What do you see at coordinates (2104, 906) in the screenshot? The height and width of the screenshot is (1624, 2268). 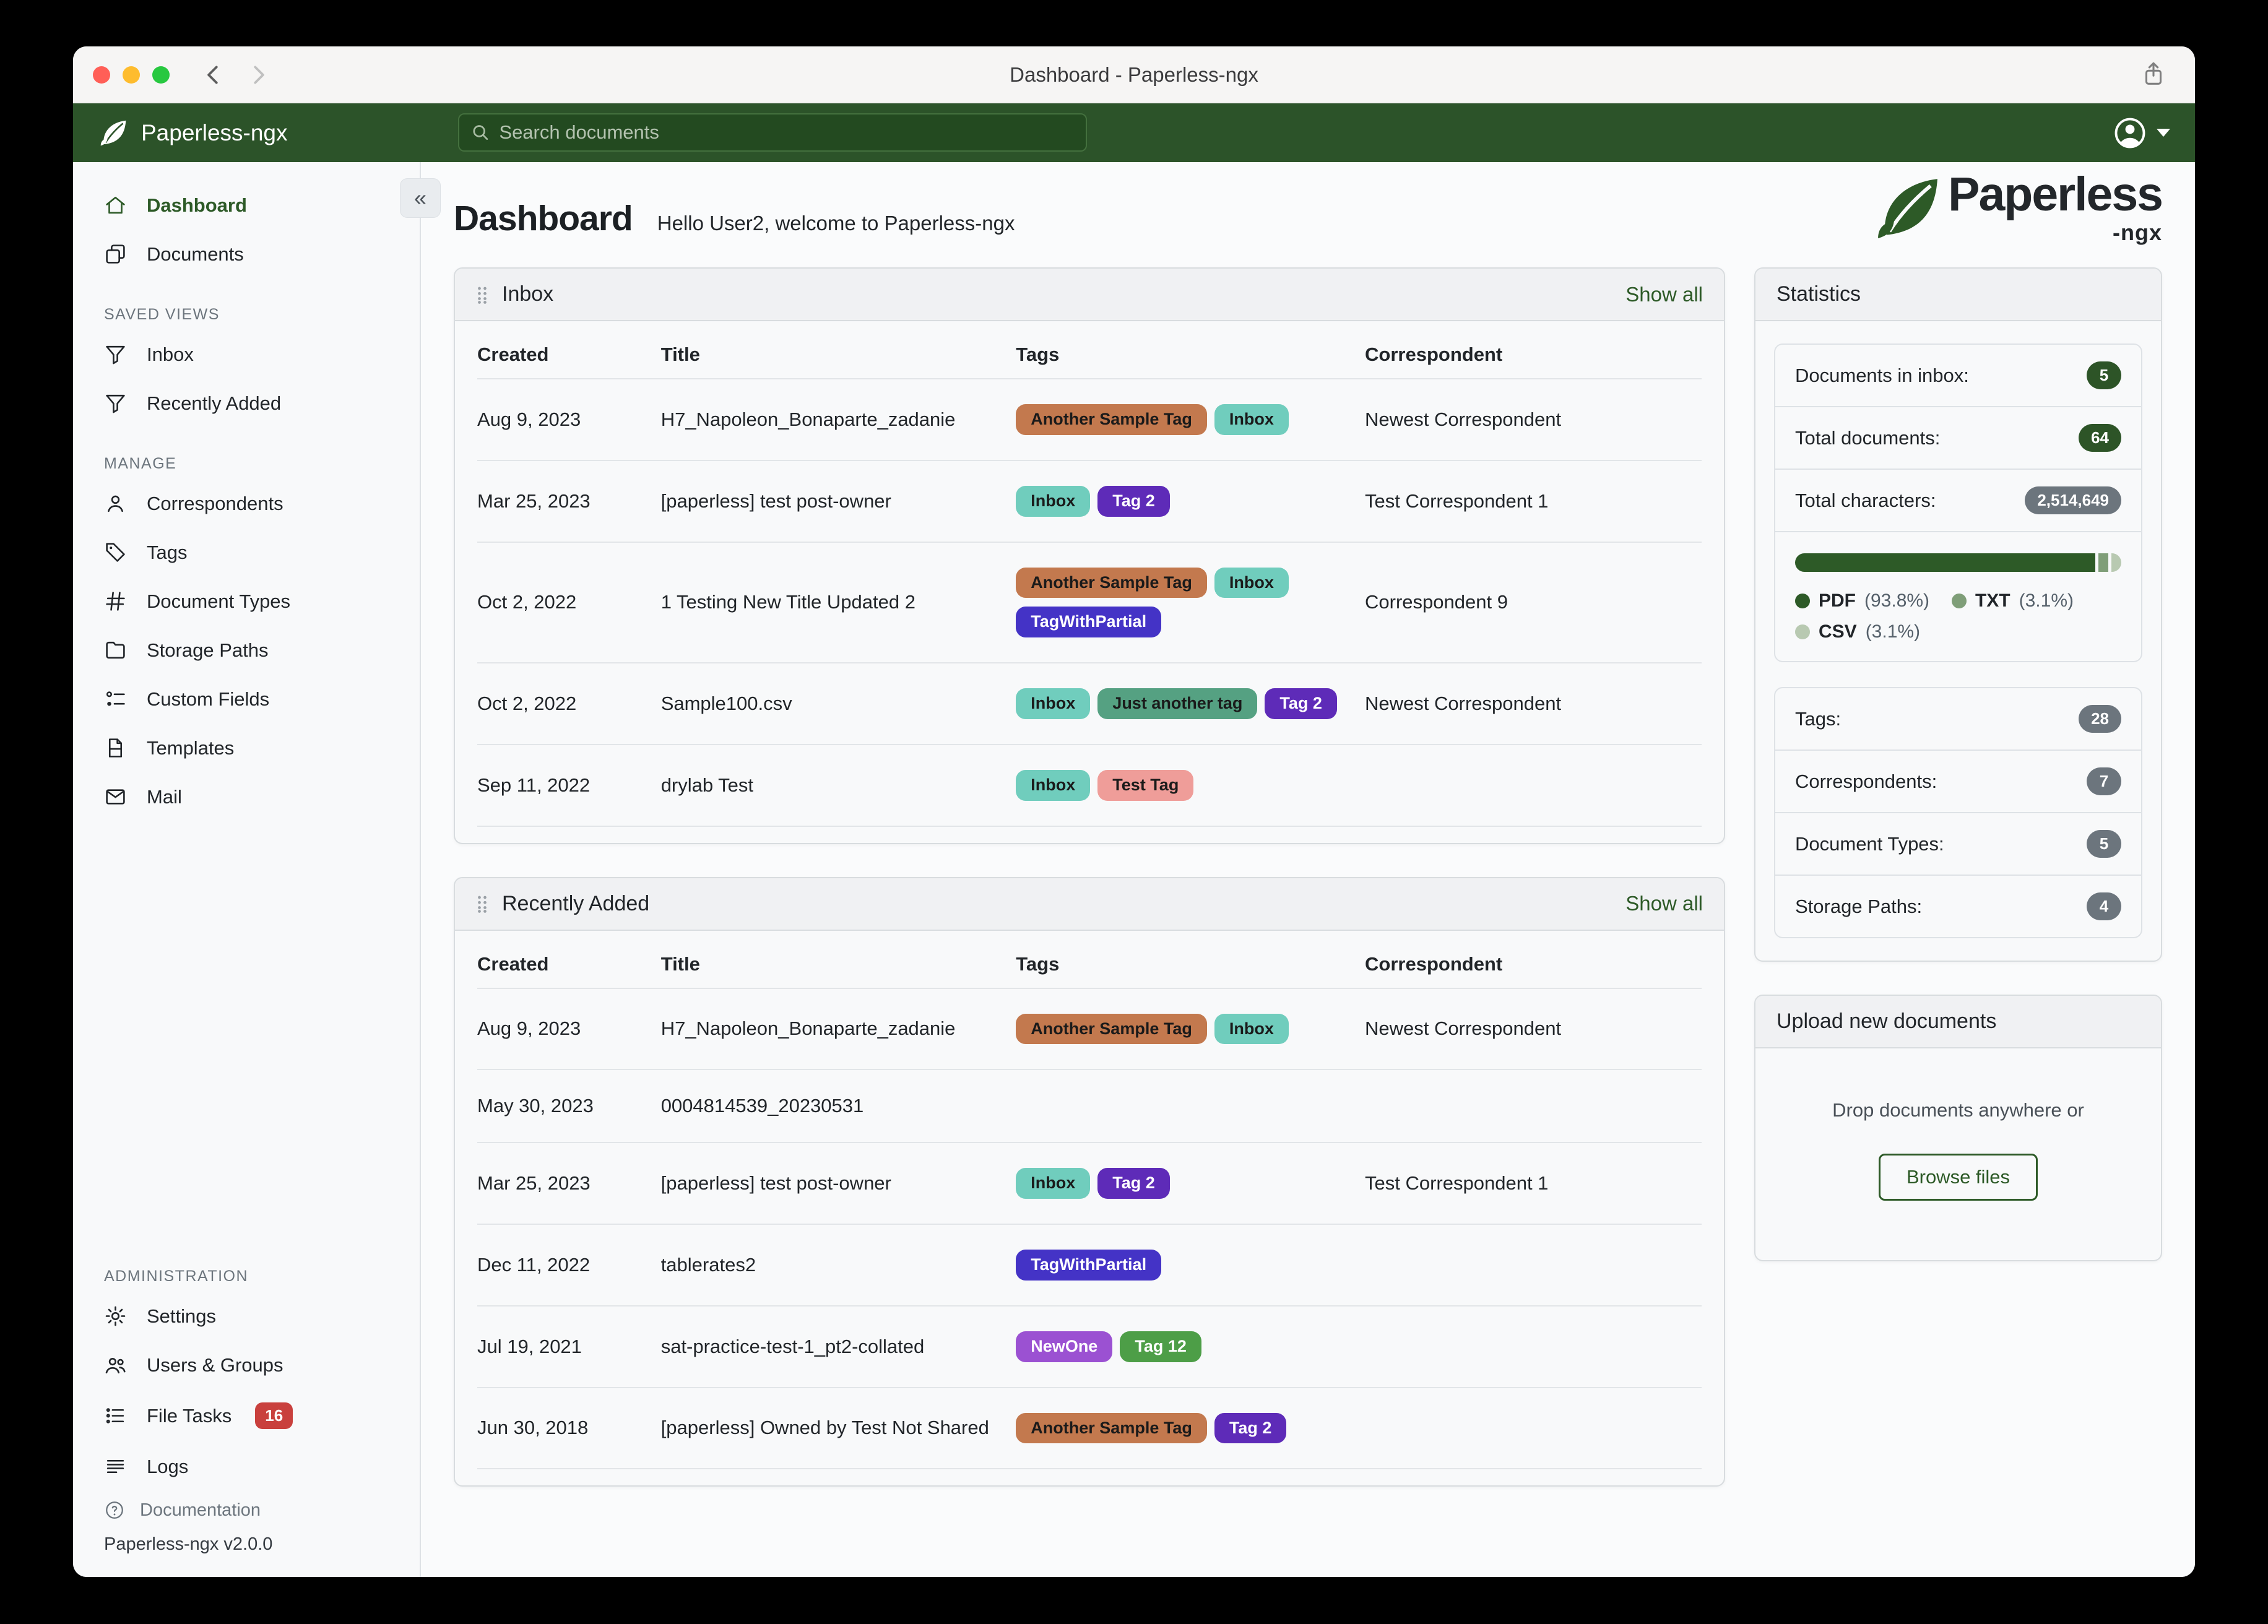 I see `stat-value-badge: 4` at bounding box center [2104, 906].